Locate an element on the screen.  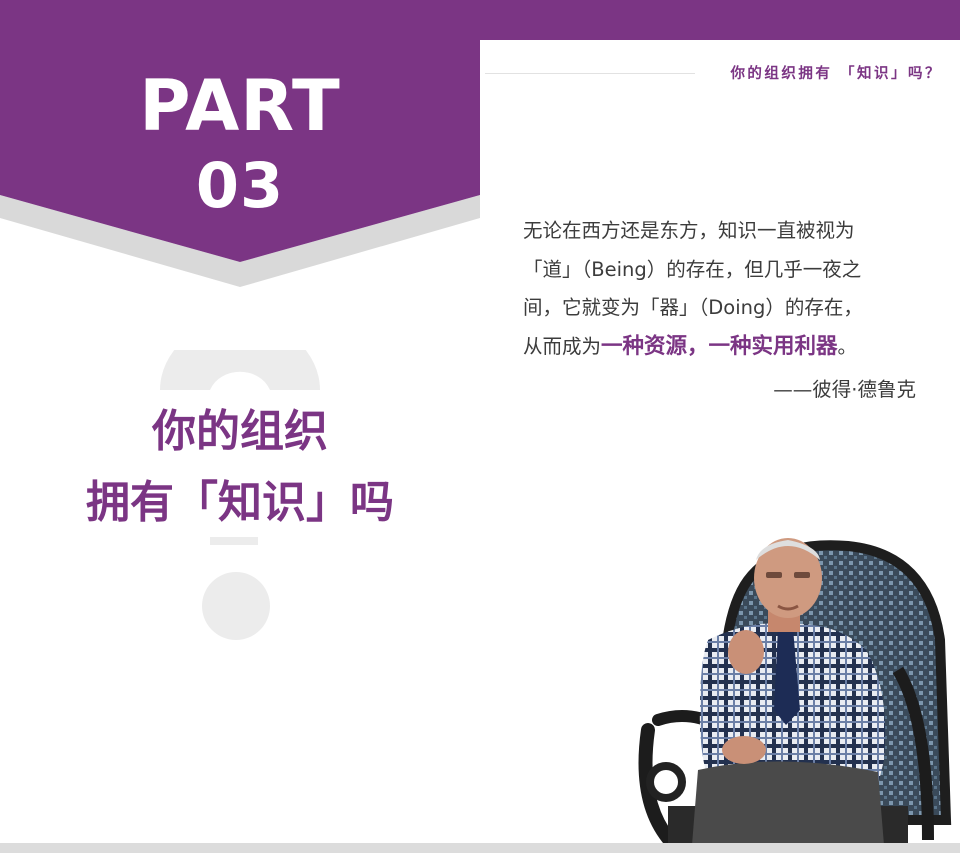
quote-highlight: 一种资源，一种实用利器 is located at coordinates (719, 346).